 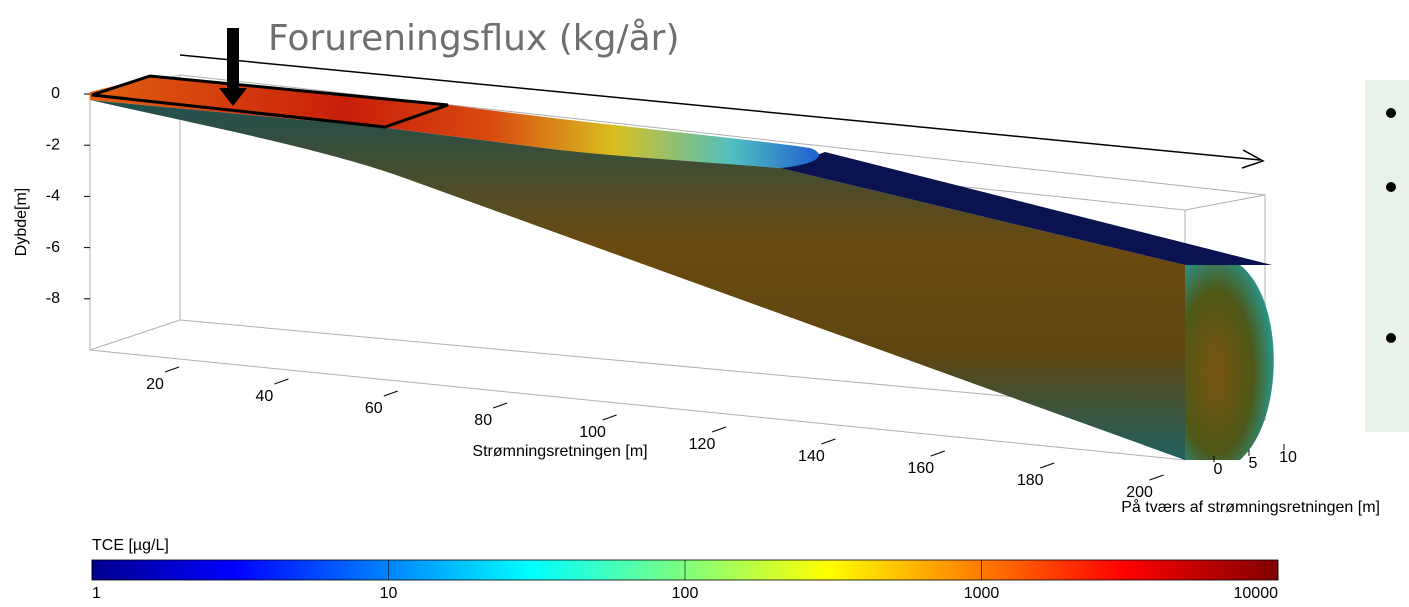 I want to click on colorbar-label: TCE [µg/L], so click(x=130, y=545).